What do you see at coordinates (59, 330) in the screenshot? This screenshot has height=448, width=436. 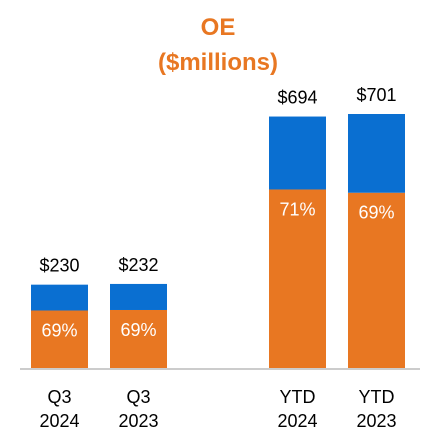 I see `percent-label-0: 69%` at bounding box center [59, 330].